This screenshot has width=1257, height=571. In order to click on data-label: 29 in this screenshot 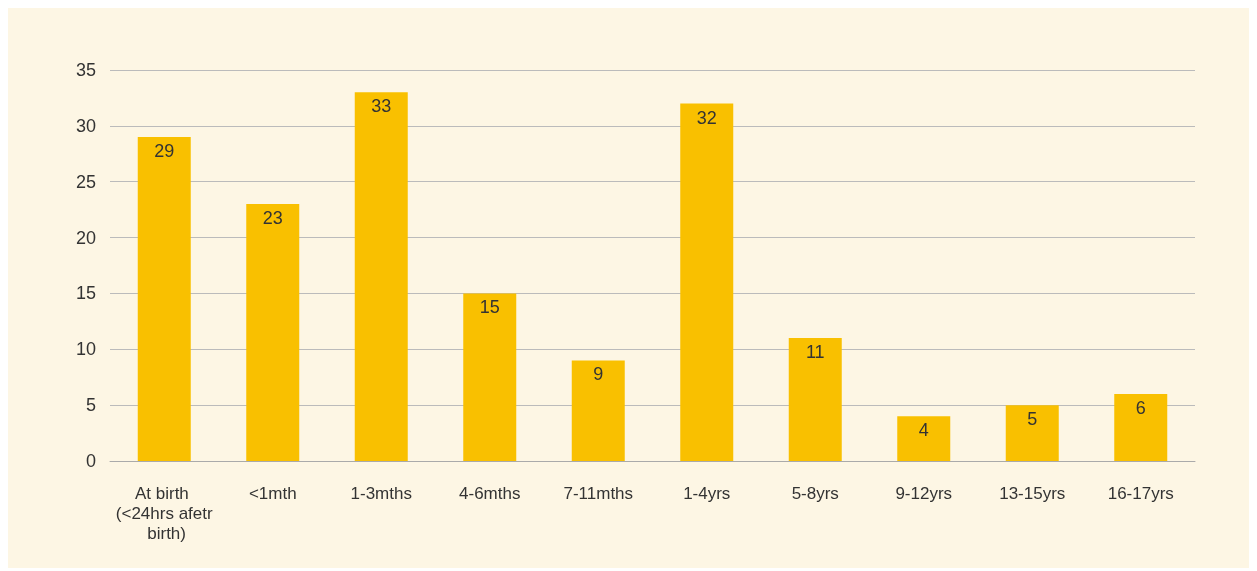, I will do `click(164, 151)`.